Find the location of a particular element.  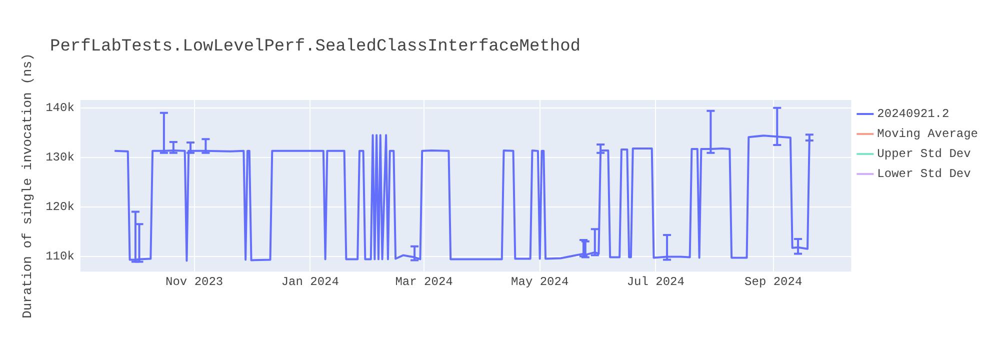

legend-label: Lower Std Dev is located at coordinates (924, 174).